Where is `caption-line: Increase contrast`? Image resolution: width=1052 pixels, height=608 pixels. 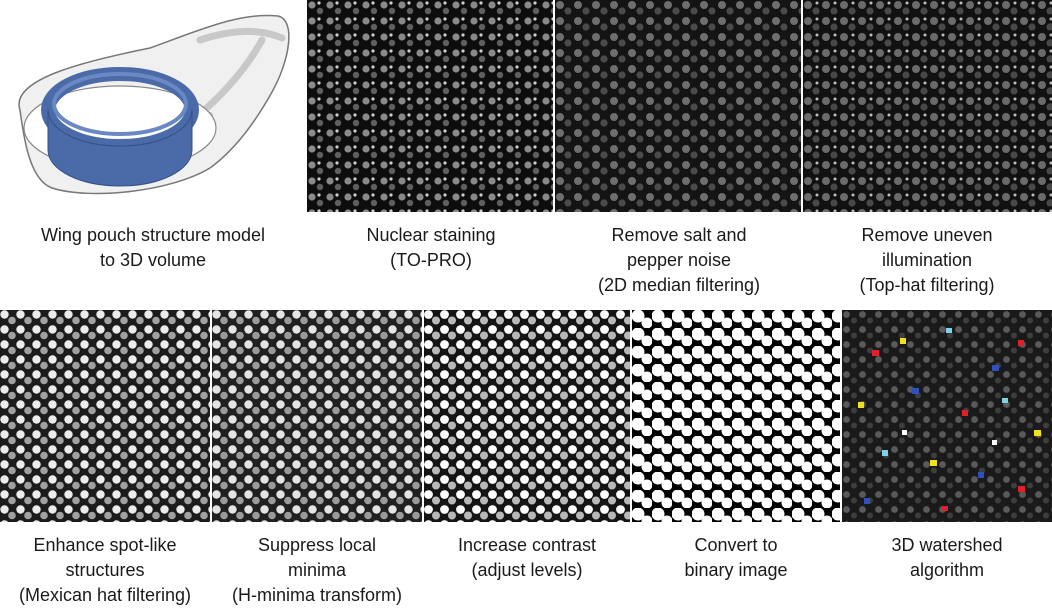
caption-line: Increase contrast is located at coordinates (527, 545).